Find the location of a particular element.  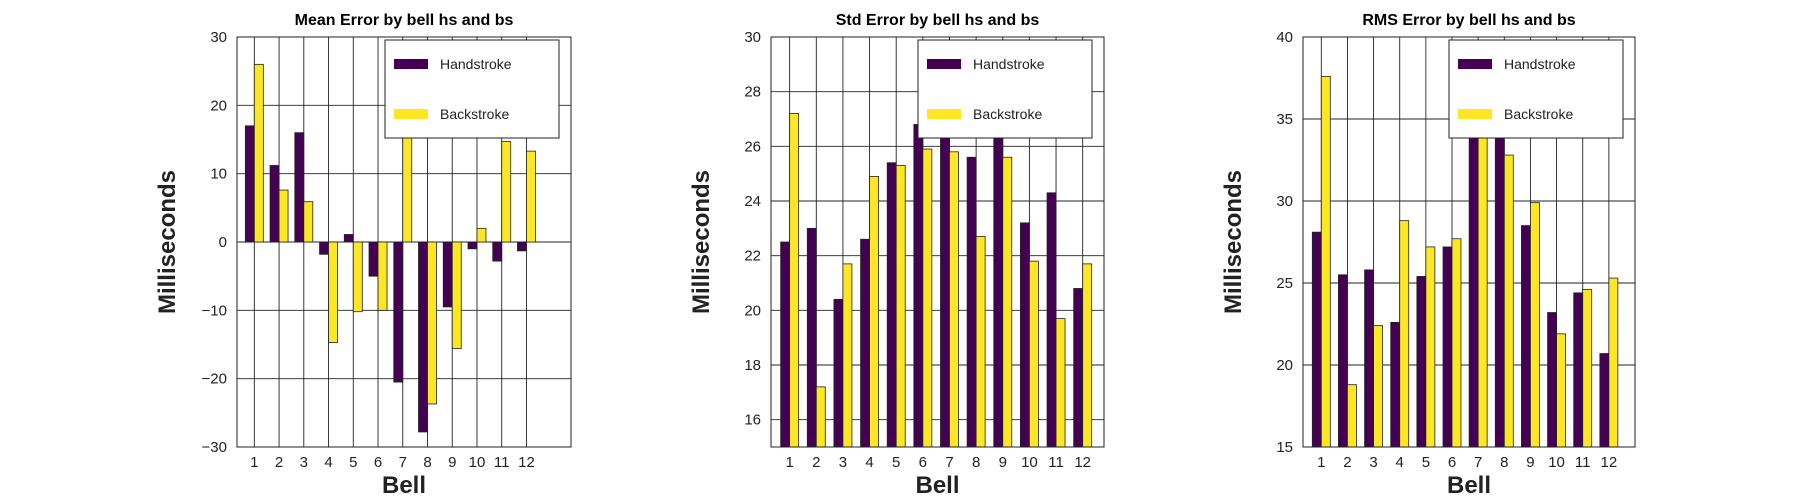

x-tick-label: 12 is located at coordinates (526, 462).